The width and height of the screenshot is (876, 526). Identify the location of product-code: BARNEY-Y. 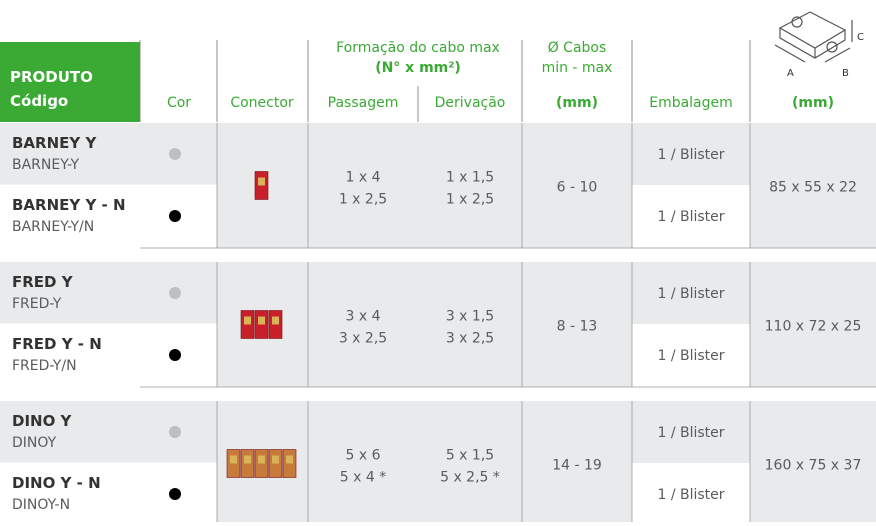
(46, 165).